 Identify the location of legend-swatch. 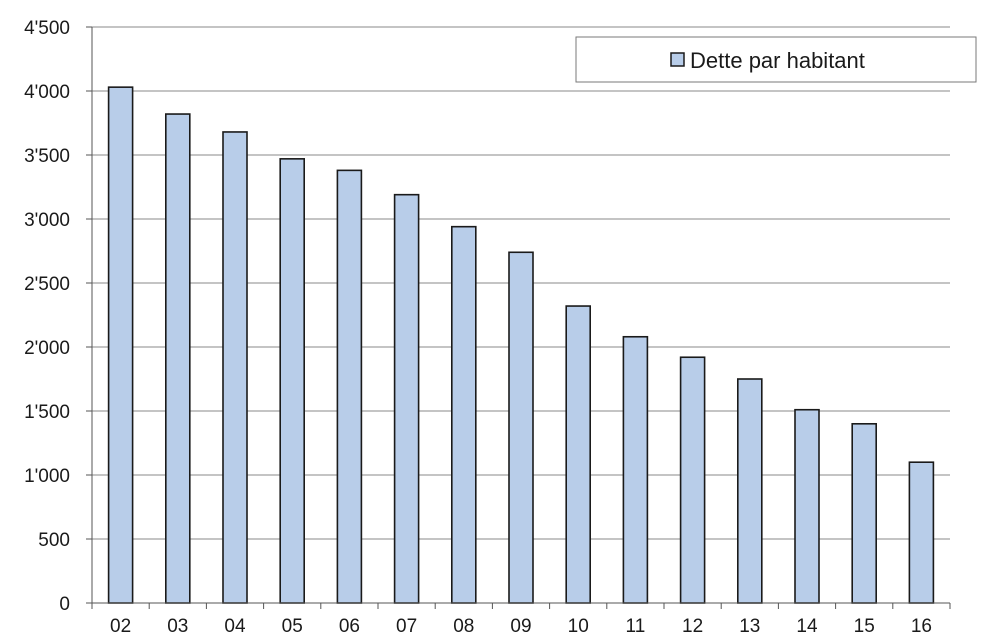
(677, 59).